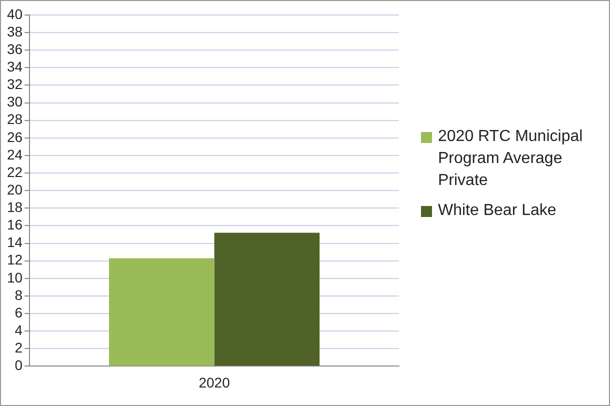 The height and width of the screenshot is (406, 610). Describe the element at coordinates (14, 172) in the screenshot. I see `y-tick-label: 22` at that location.